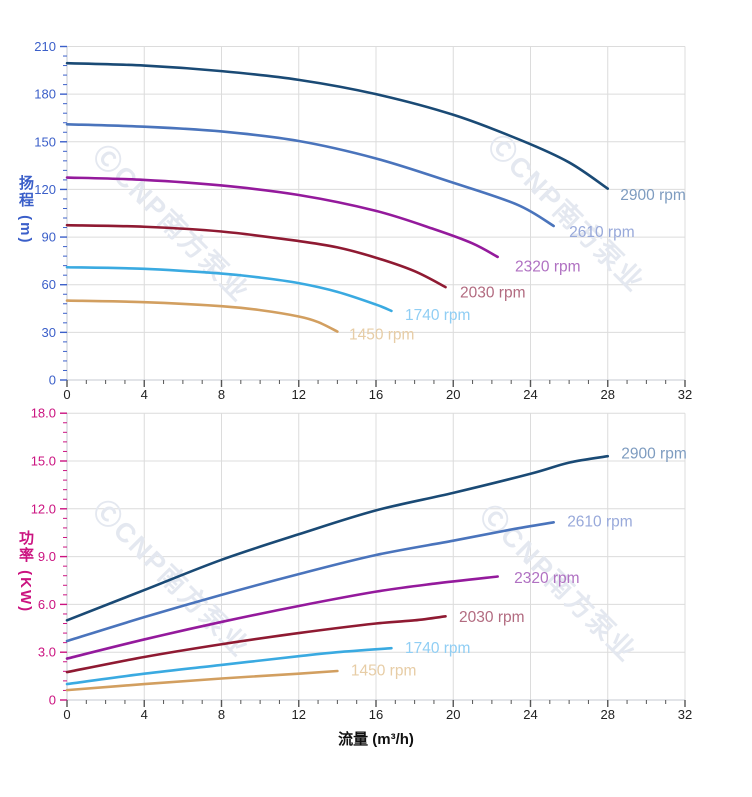 This screenshot has width=752, height=797. What do you see at coordinates (601, 232) in the screenshot?
I see `head-curve-label-2610-rpm: 2610 rpm` at bounding box center [601, 232].